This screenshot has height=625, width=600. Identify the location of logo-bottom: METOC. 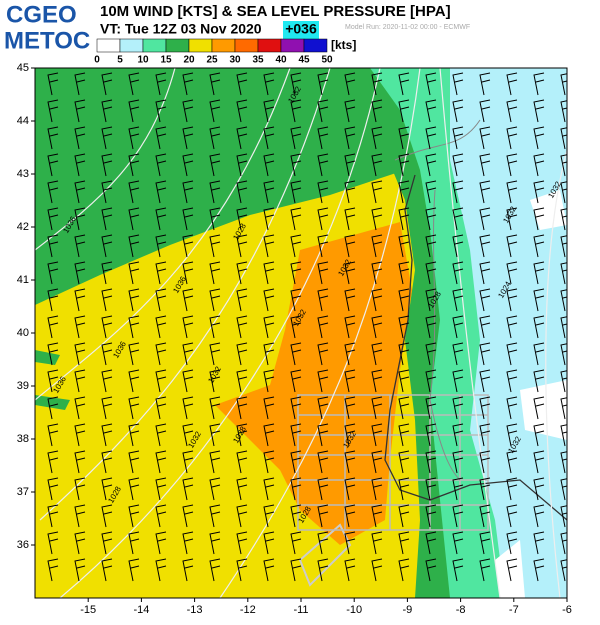
(47, 40).